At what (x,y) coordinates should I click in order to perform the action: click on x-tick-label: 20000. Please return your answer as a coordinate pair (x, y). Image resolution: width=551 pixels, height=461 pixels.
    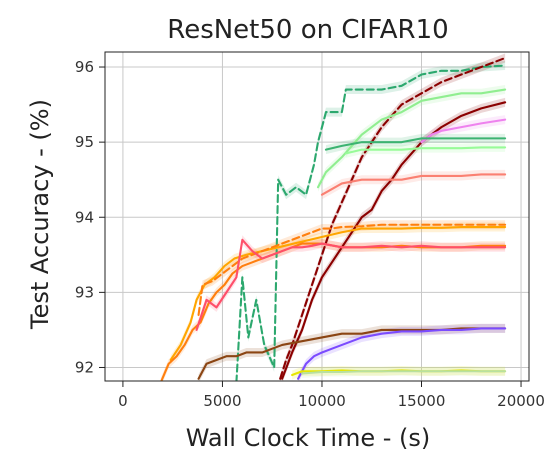
    Looking at the image, I should click on (521, 401).